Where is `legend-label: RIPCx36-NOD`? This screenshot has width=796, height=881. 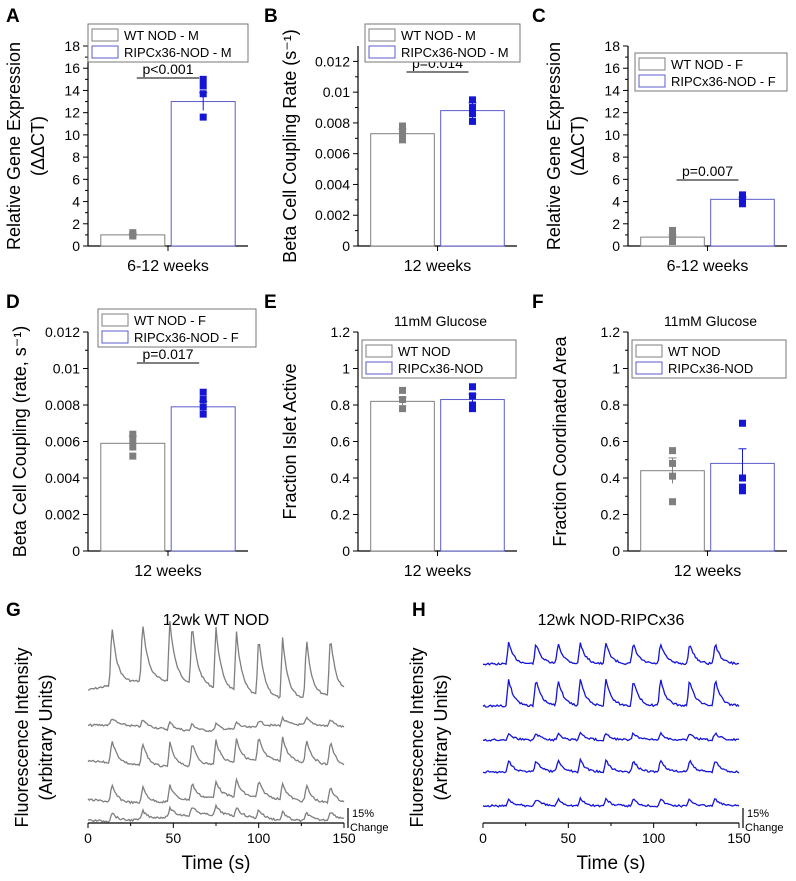
legend-label: RIPCx36-NOD is located at coordinates (440, 368).